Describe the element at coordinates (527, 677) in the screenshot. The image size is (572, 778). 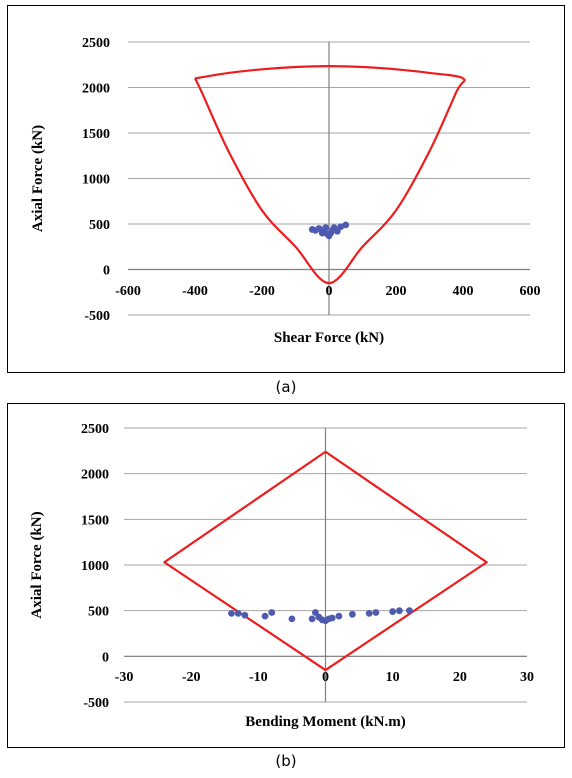
I see `x-tick-label: 30` at that location.